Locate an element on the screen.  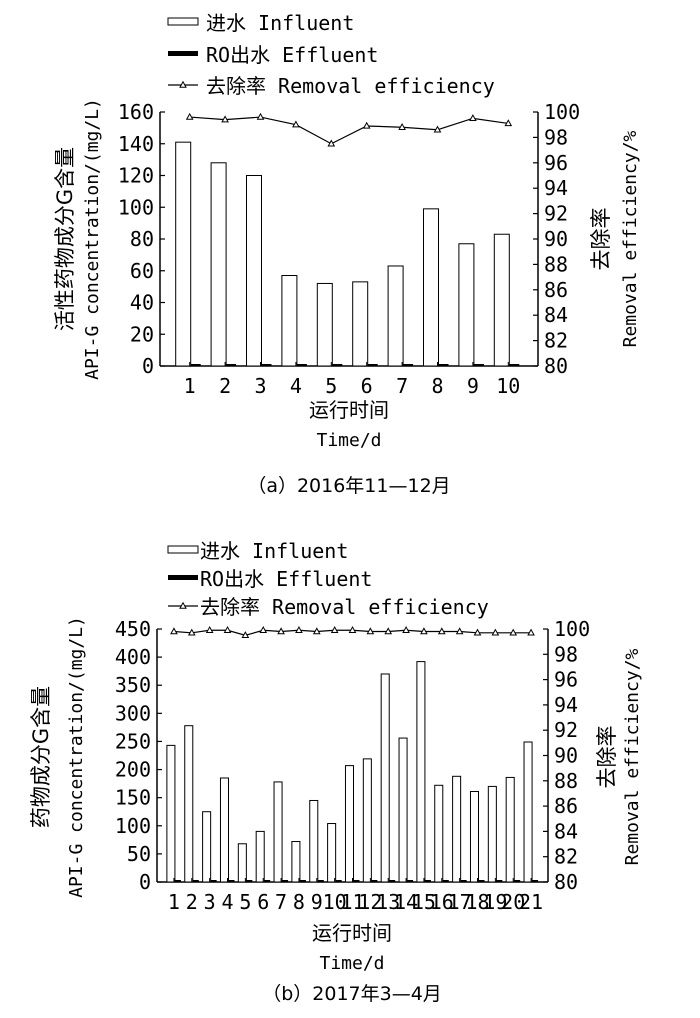
x-tick-label: 6 is located at coordinates (367, 386).